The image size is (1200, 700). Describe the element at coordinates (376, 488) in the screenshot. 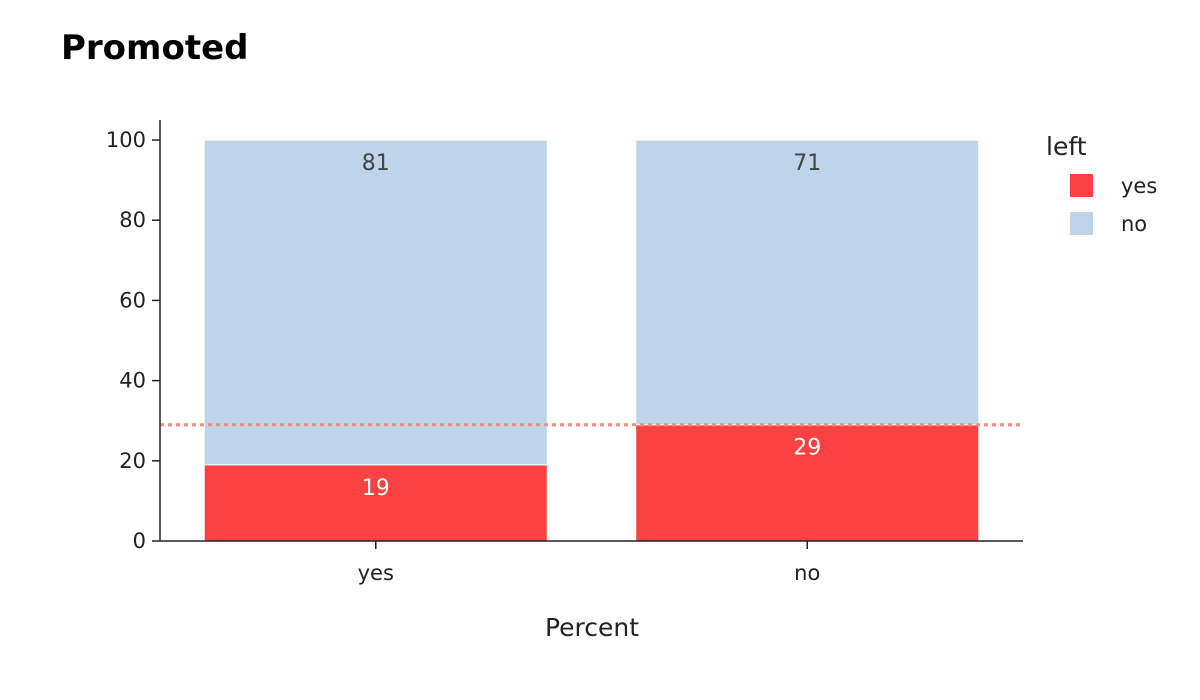

I see `bar-label-yes-yes: 19` at that location.